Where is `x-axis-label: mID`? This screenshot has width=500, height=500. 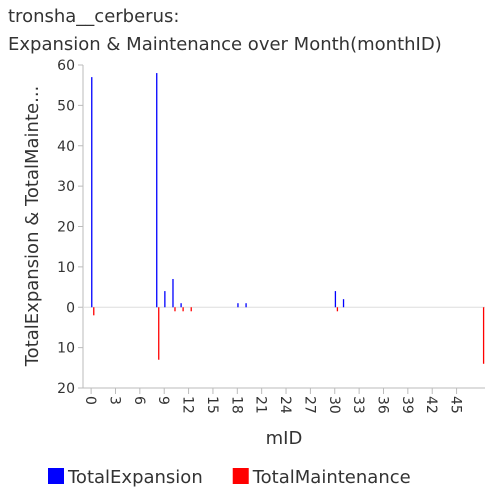 x-axis-label: mID is located at coordinates (284, 438).